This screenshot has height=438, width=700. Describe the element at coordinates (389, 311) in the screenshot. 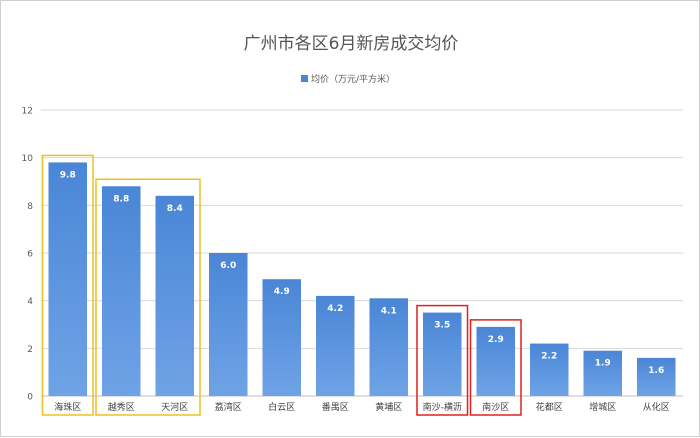

I see `data-label: 4.1` at that location.